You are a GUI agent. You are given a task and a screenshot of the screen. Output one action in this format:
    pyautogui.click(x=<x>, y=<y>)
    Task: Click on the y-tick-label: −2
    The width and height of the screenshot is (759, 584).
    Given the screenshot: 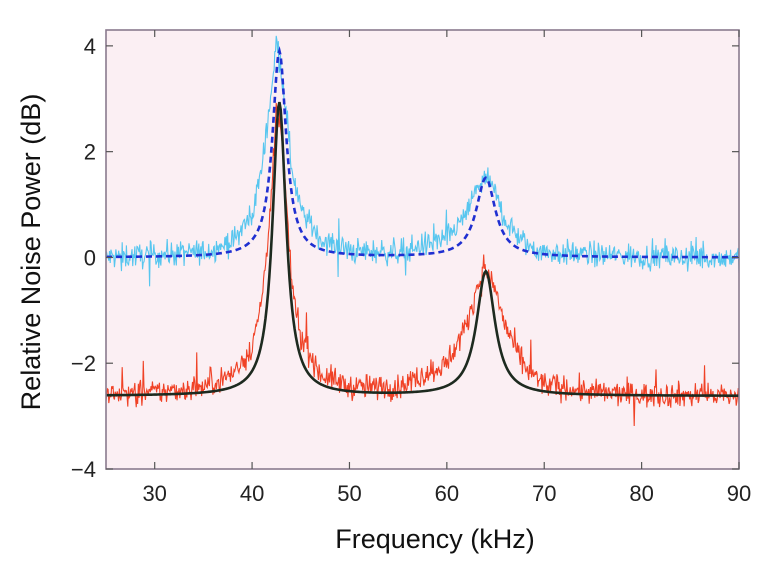 What is the action you would take?
    pyautogui.click(x=83, y=363)
    